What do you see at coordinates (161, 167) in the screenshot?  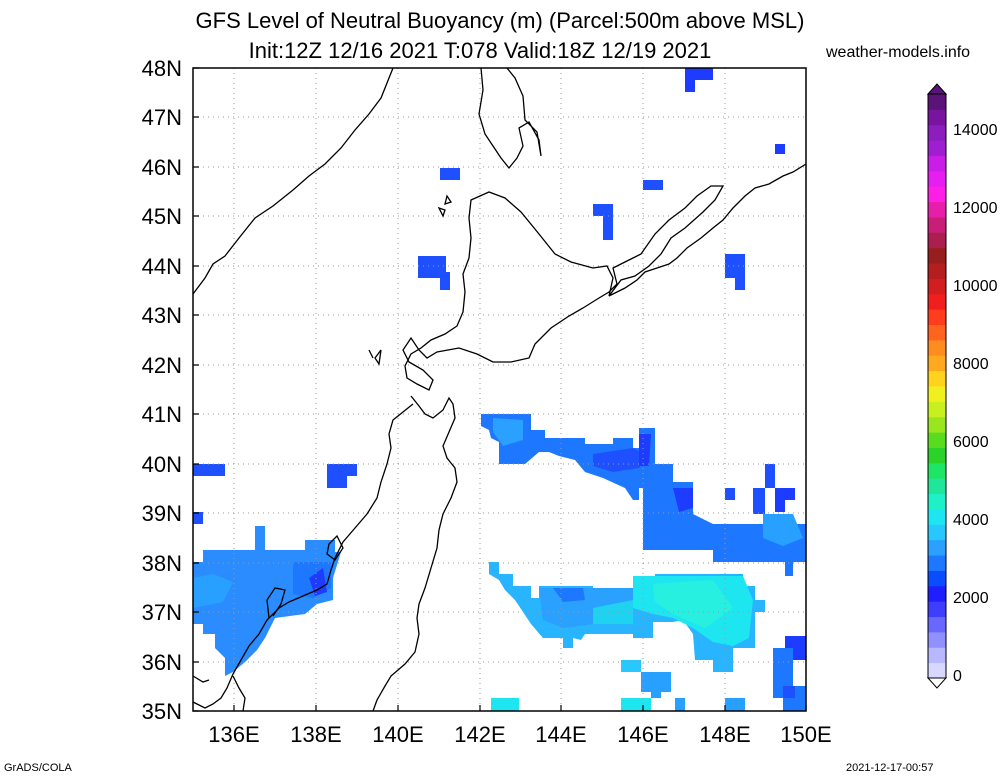 I see `lat-label-46n: 46N` at bounding box center [161, 167].